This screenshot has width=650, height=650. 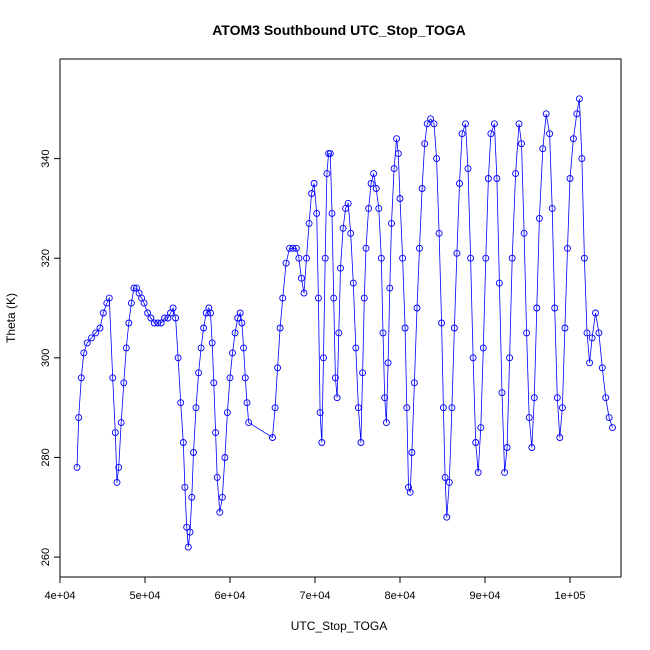 What do you see at coordinates (485, 596) in the screenshot?
I see `x-tick-label: 9e+04` at bounding box center [485, 596].